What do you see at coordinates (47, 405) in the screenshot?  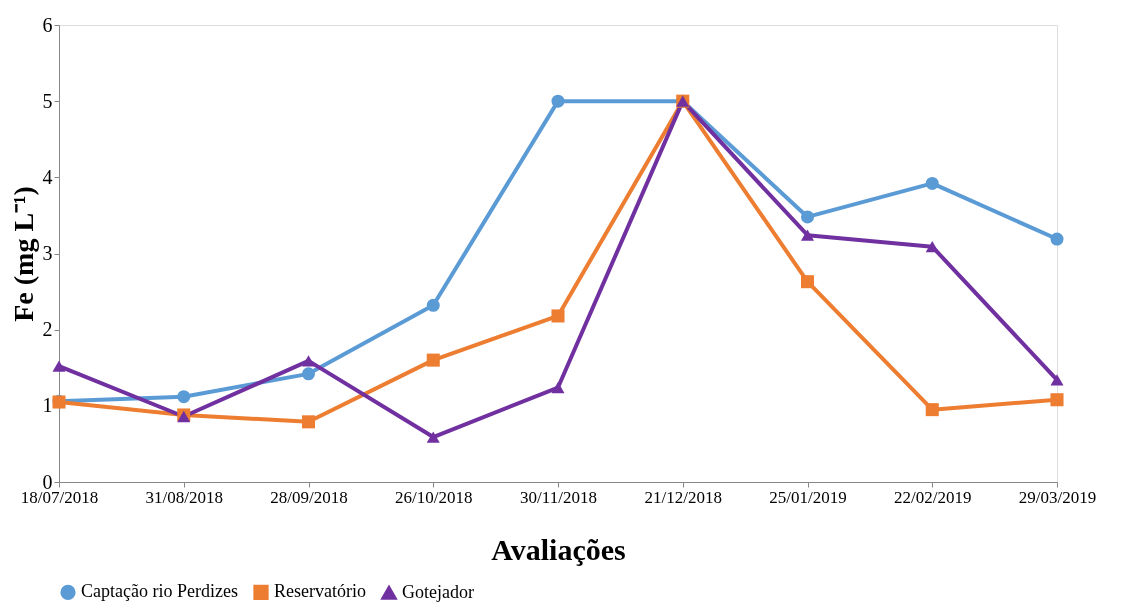 I see `y-tick-label: 1` at bounding box center [47, 405].